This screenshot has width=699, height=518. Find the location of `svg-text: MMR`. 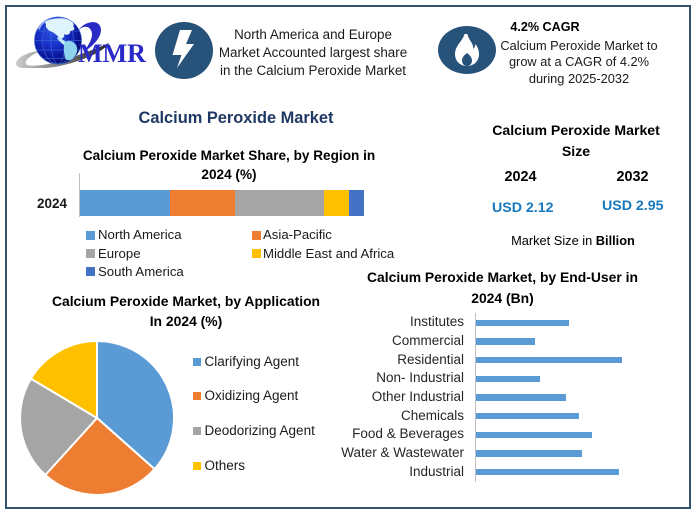

svg-text: MMR is located at coordinates (112, 53).